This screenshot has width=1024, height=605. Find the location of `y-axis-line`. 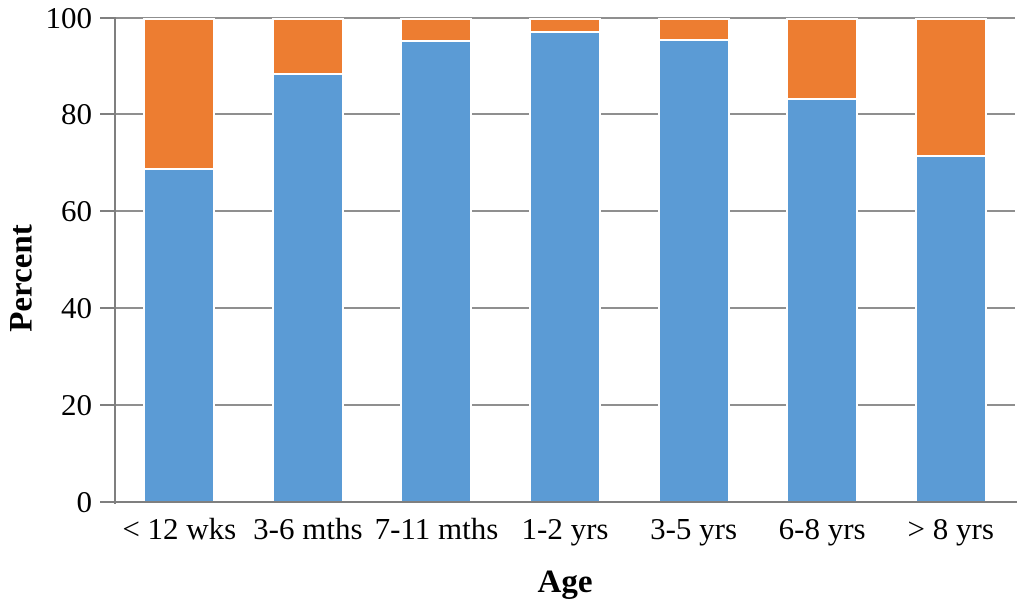

y-axis-line is located at coordinates (115, 260).